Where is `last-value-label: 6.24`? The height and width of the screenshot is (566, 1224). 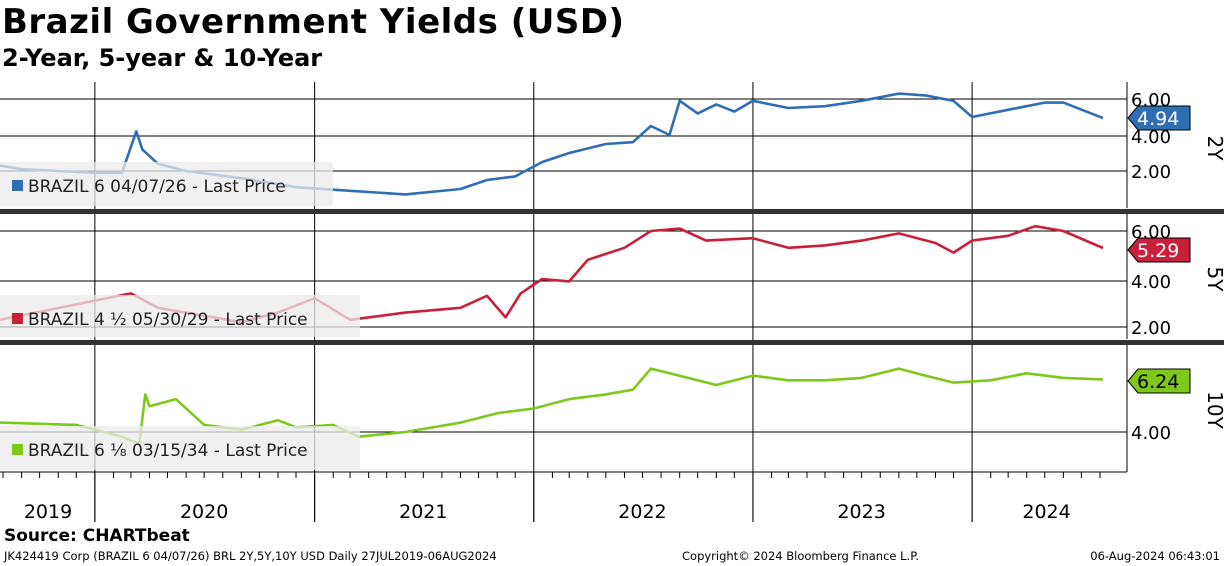 last-value-label: 6.24 is located at coordinates (1158, 382).